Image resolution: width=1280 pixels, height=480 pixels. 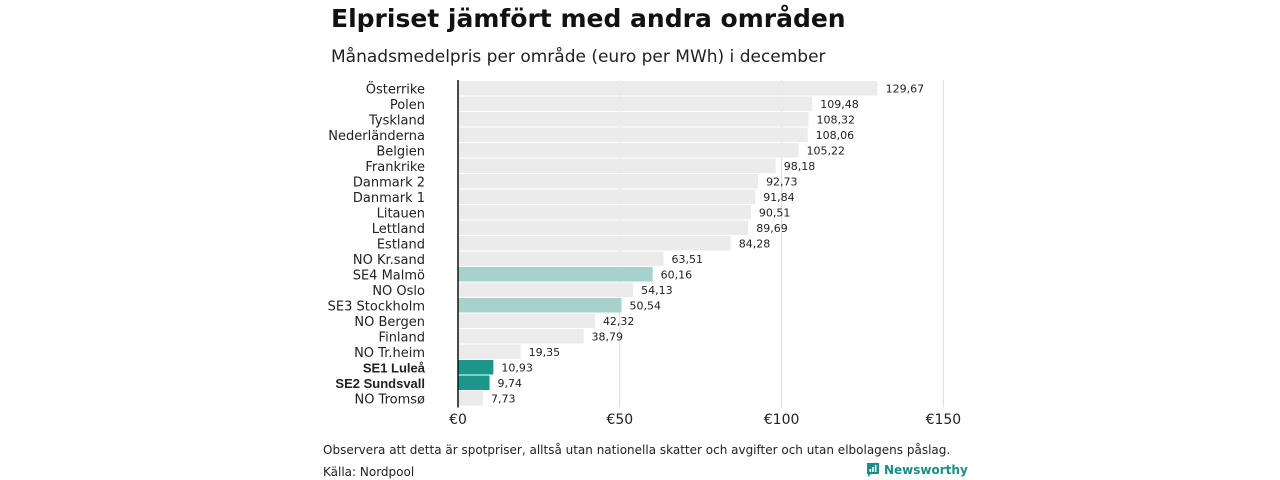 What do you see at coordinates (503, 398) in the screenshot?
I see `value-label: 7,73` at bounding box center [503, 398].